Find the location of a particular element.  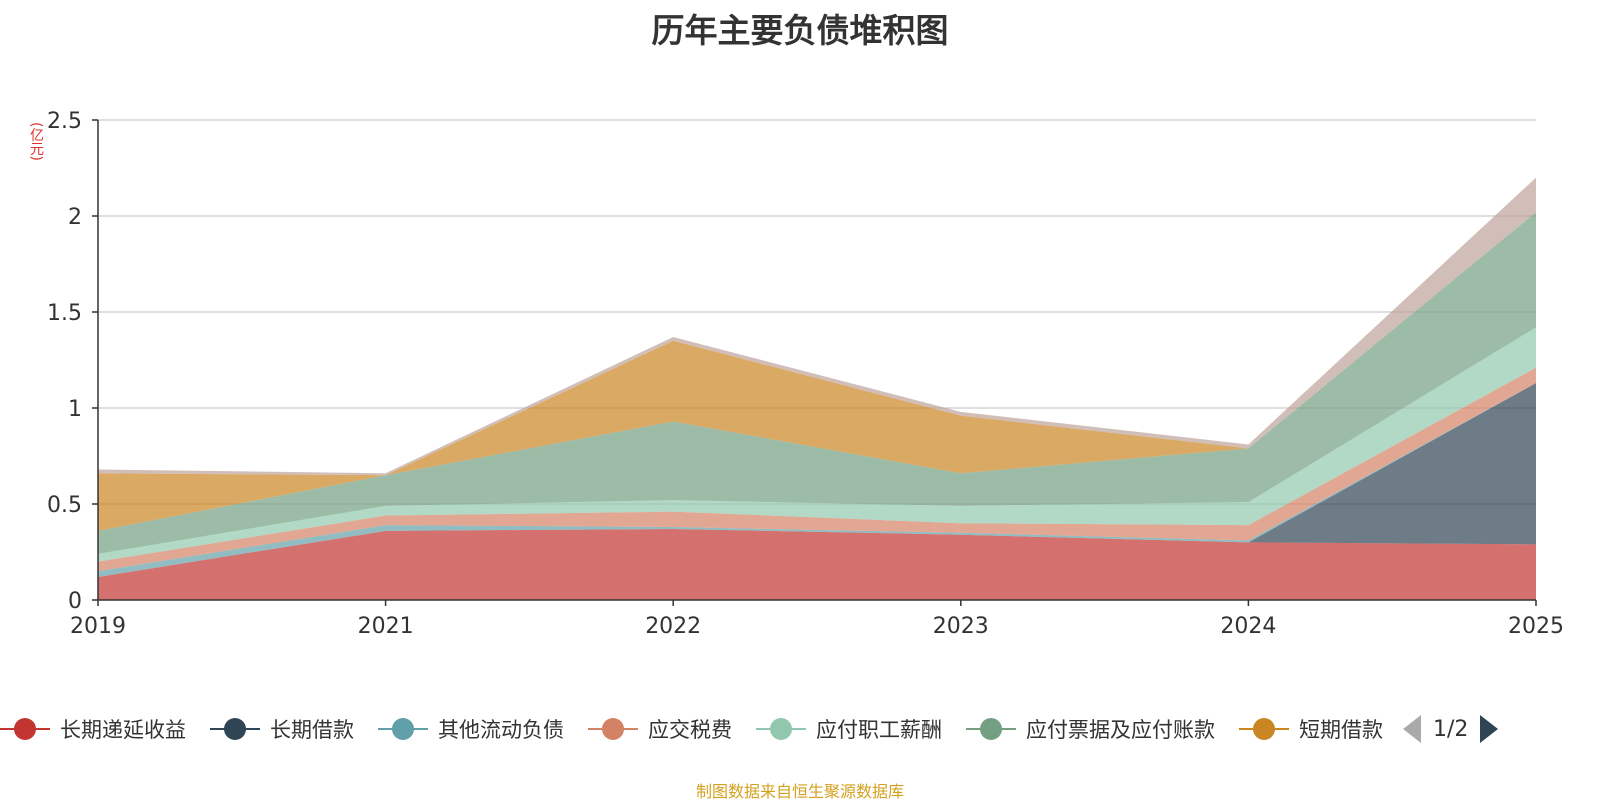

y-tick-label-1: 0.5 is located at coordinates (64, 505).